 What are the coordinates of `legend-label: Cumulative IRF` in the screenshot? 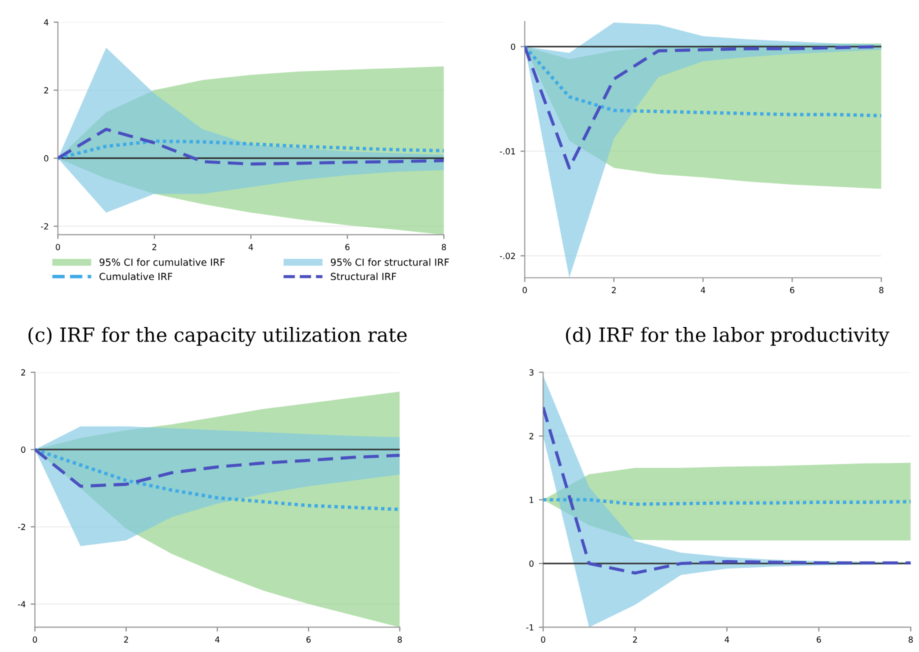 It's located at (136, 276).